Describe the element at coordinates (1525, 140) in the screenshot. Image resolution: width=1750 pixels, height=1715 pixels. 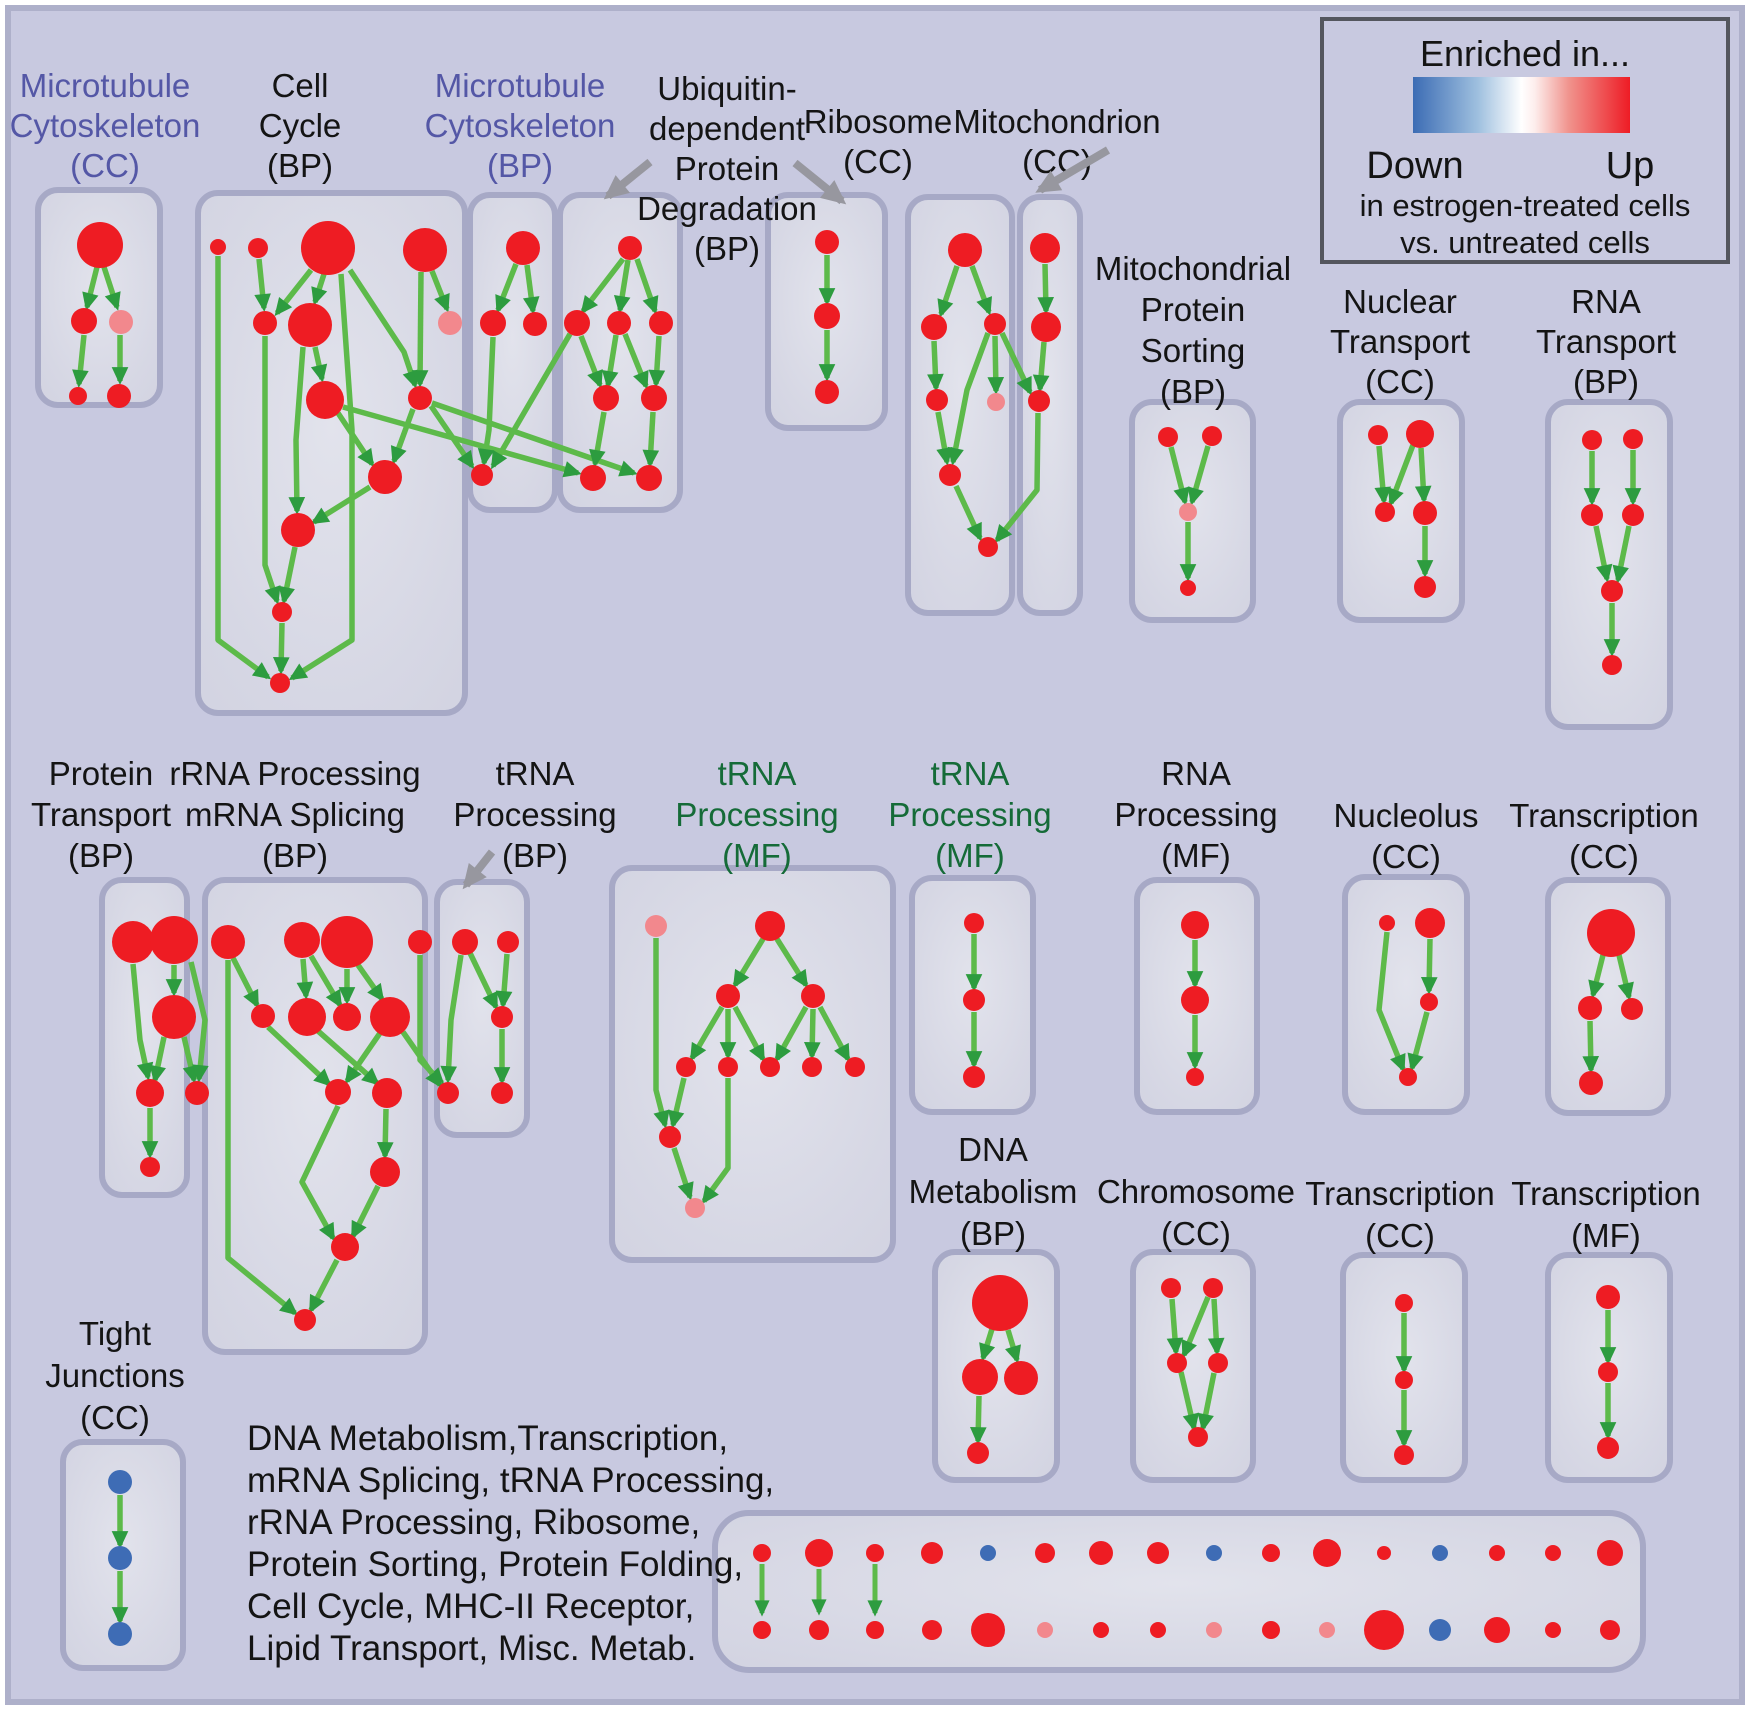
I see `legend-box` at that location.